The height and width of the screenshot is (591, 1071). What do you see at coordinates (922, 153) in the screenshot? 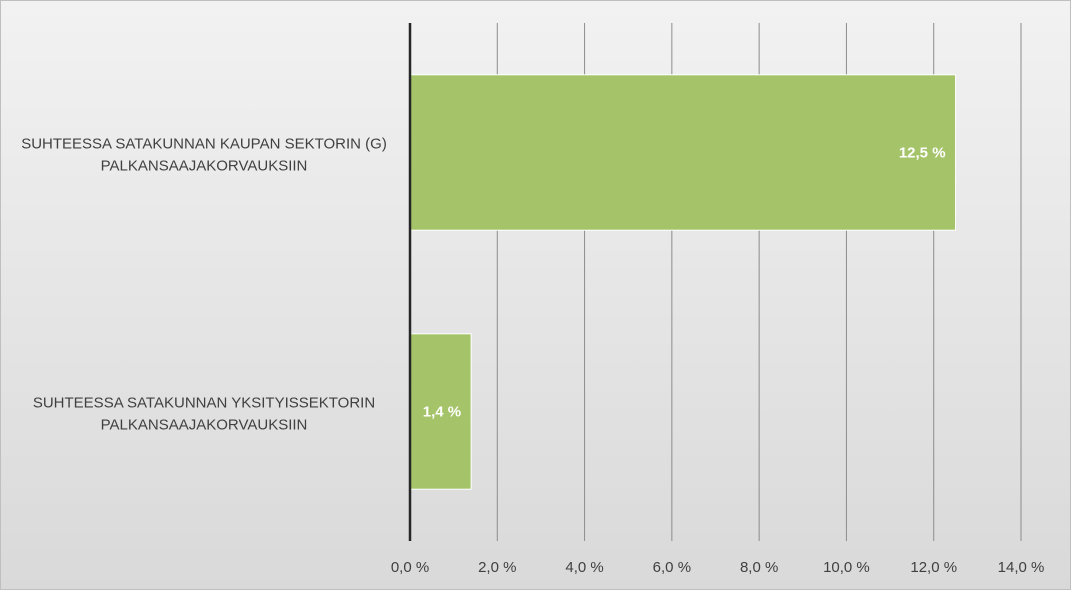
I see `data-label: 12,5 %` at bounding box center [922, 153].